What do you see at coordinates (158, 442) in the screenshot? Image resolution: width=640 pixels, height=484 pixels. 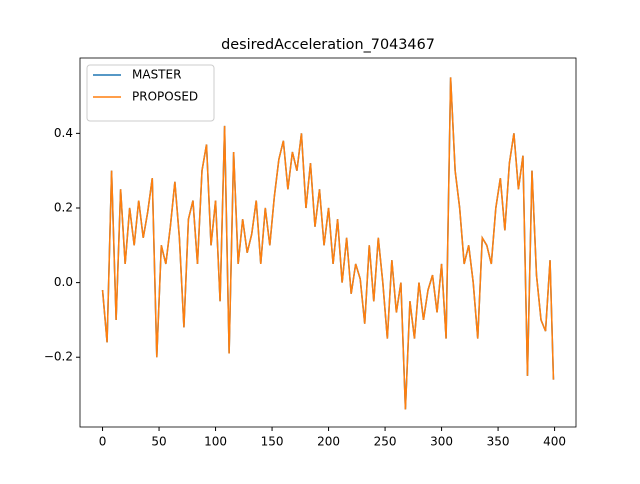 I see `x-tick-label: 50` at bounding box center [158, 442].